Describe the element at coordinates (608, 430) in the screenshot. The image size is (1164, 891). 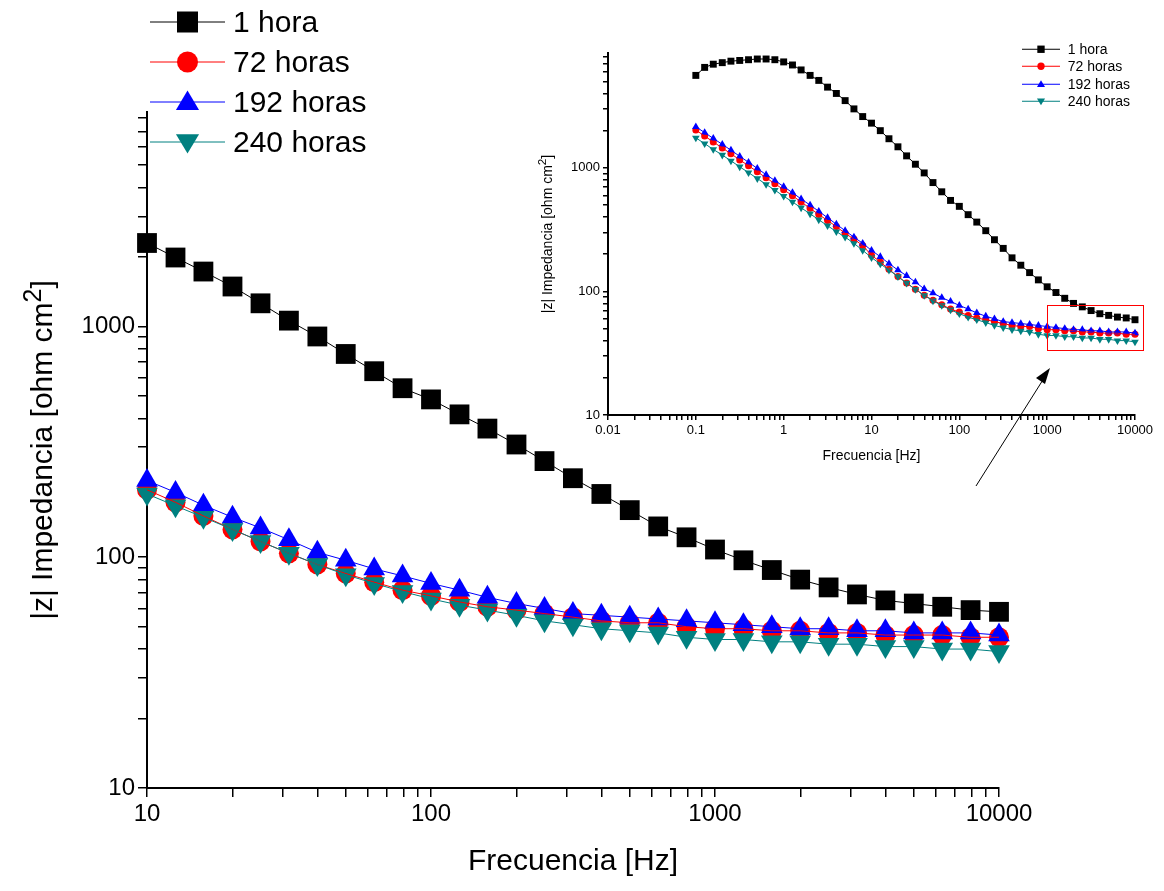
I see `x-tick-label: 0.01` at that location.